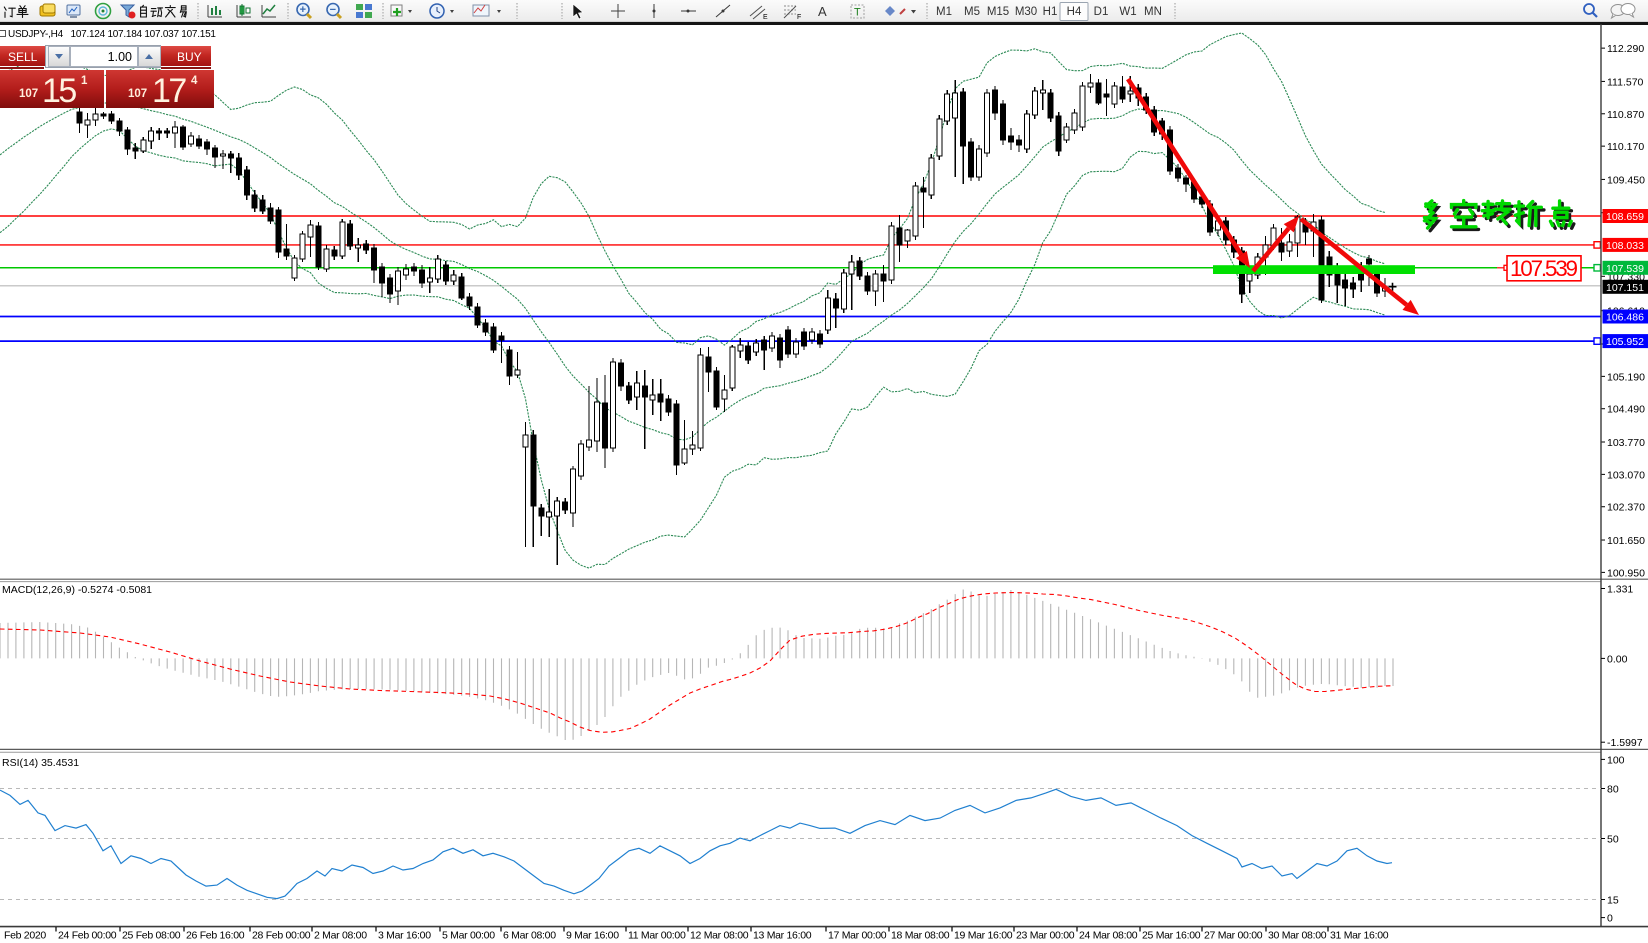 This screenshot has width=1648, height=943. Describe the element at coordinates (40, 763) in the screenshot. I see `svg-text: RSI(14) 35.4531` at that location.